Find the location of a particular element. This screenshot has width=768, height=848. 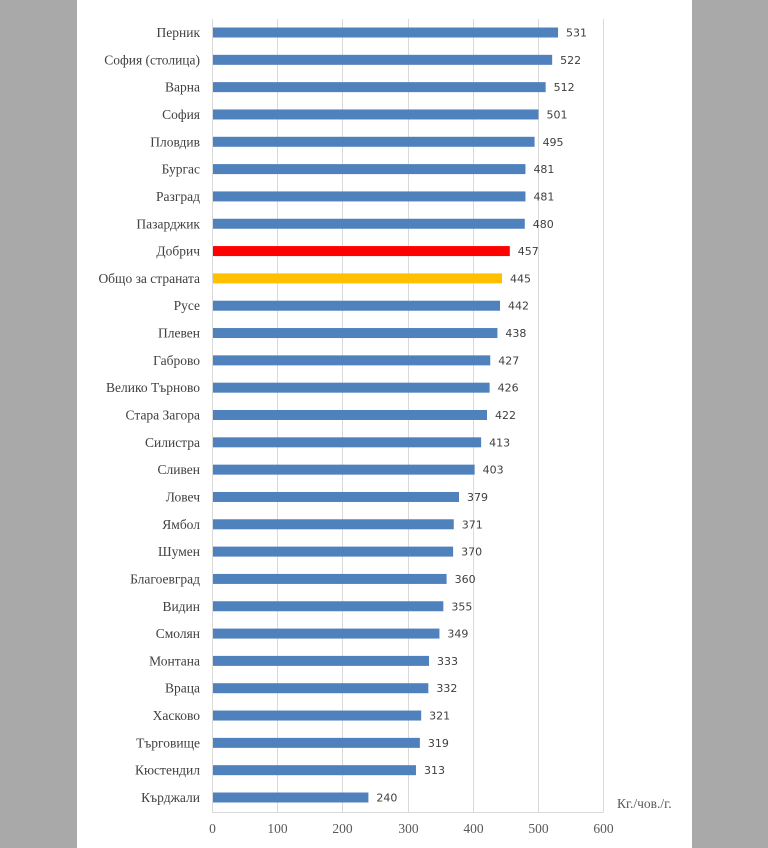

category-label: Разград is located at coordinates (178, 196).